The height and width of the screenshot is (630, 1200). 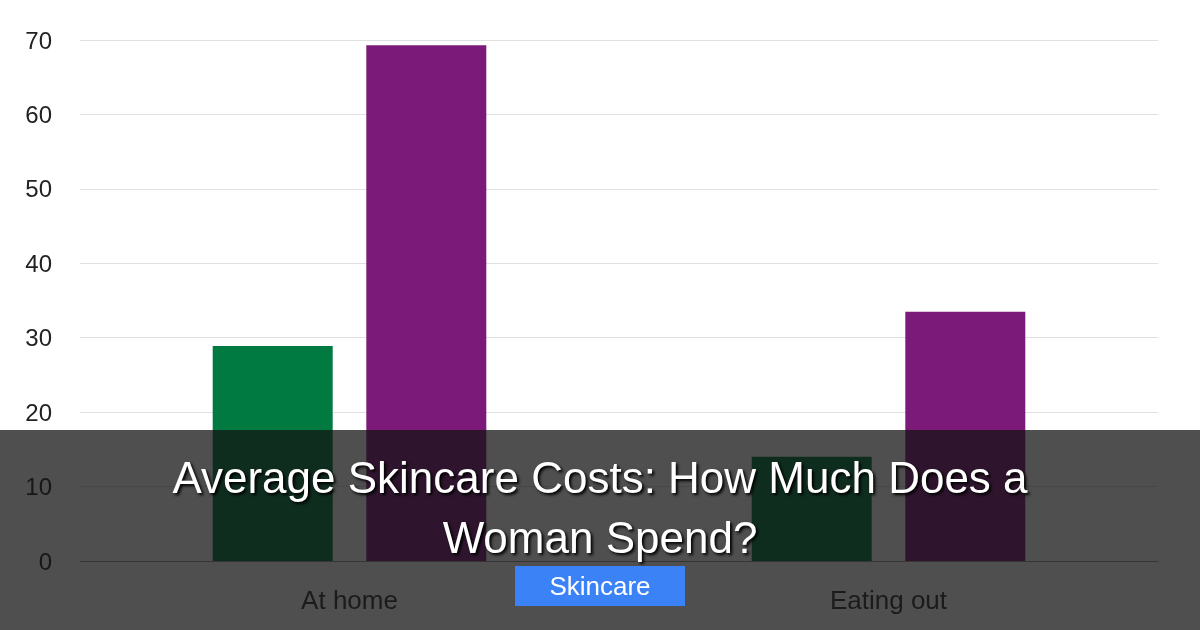 What do you see at coordinates (38, 487) in the screenshot?
I see `y-tick-label: 10` at bounding box center [38, 487].